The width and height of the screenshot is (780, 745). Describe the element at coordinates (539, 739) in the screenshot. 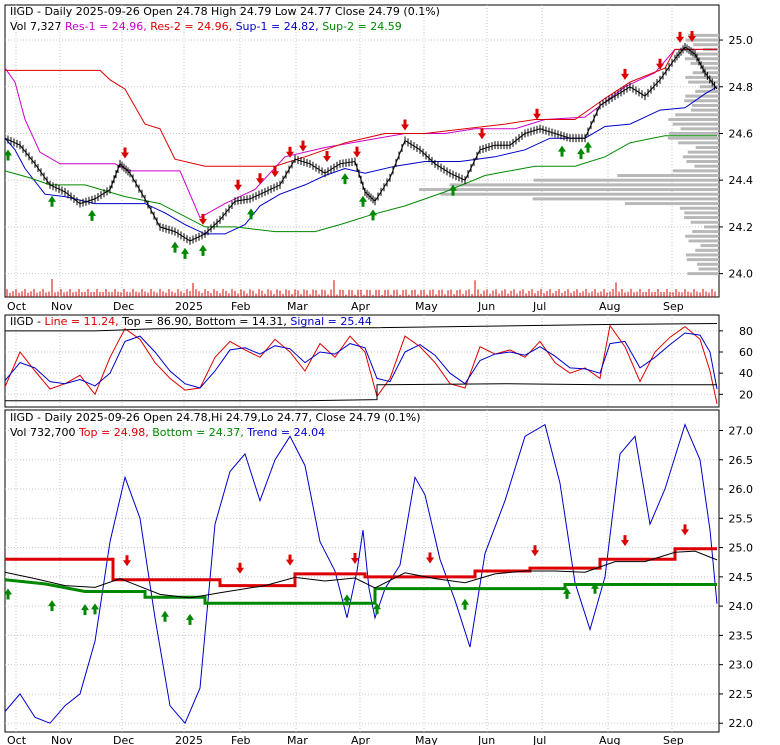

I see `x-tick-label: Jul` at that location.